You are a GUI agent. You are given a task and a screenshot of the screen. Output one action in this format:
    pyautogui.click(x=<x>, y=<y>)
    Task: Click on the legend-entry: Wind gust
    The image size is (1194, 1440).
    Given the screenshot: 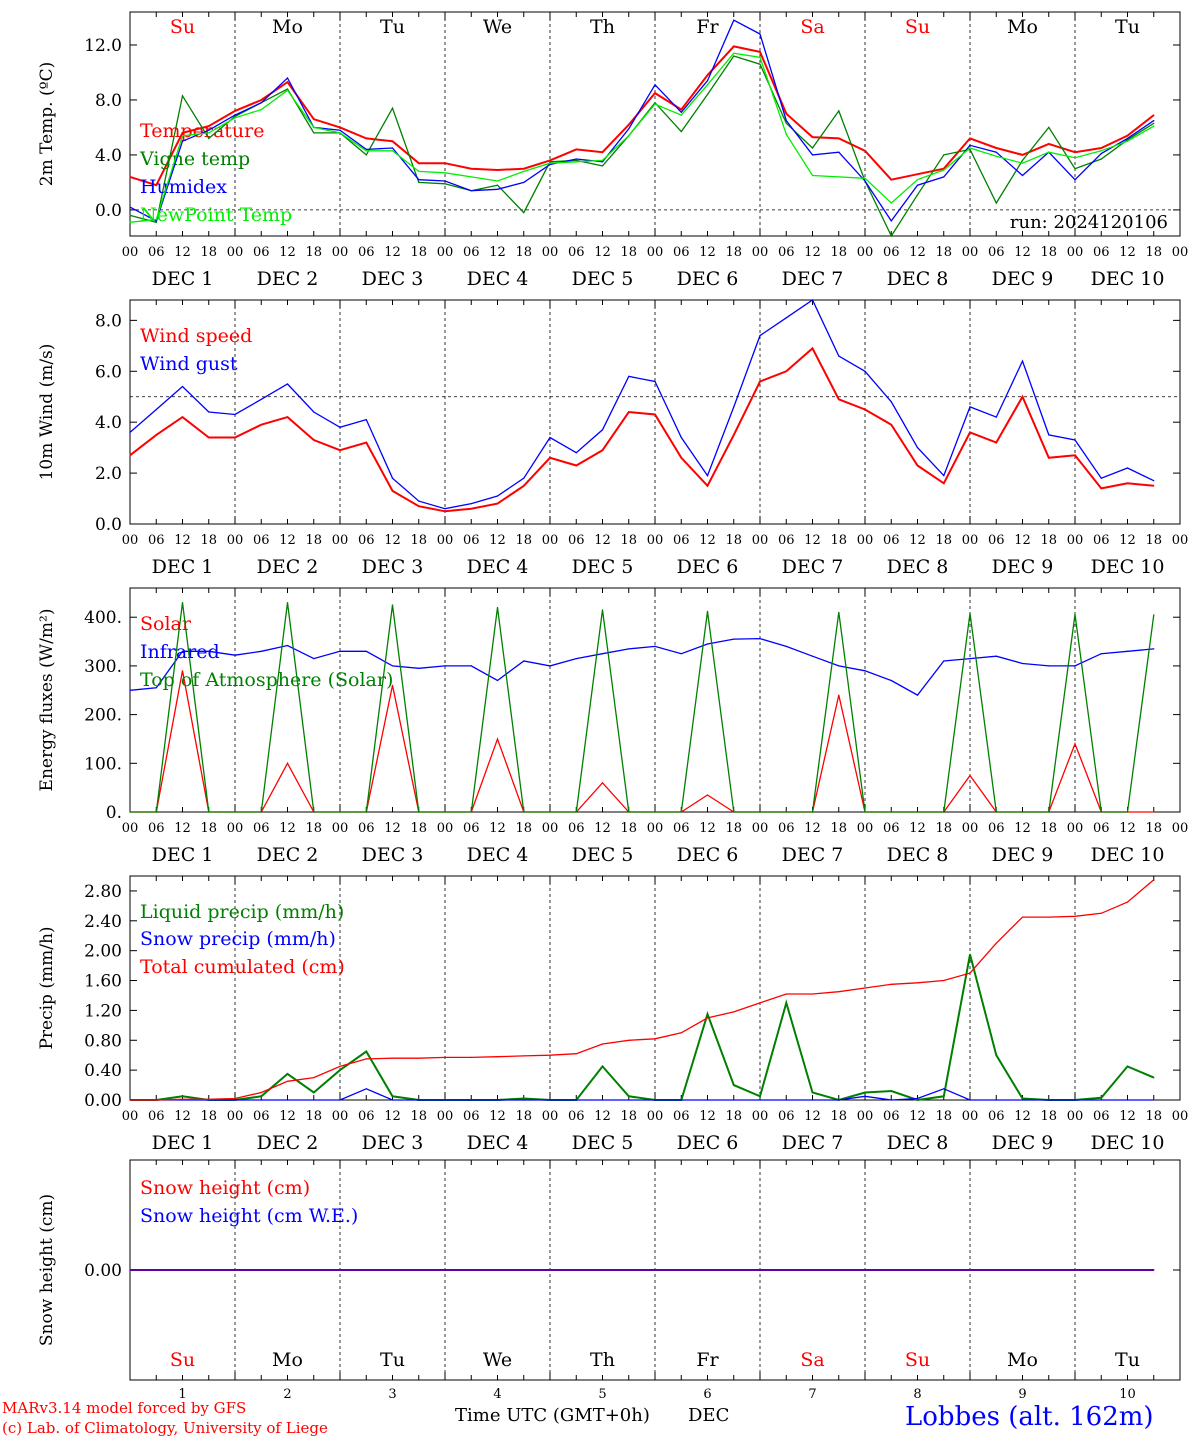 What is the action you would take?
    pyautogui.click(x=189, y=364)
    